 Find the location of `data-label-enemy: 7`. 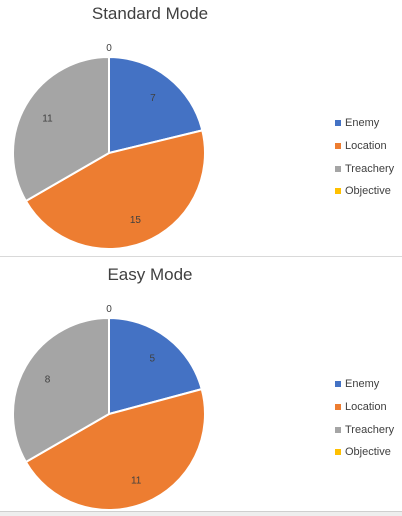

data-label-enemy: 7 is located at coordinates (153, 98).